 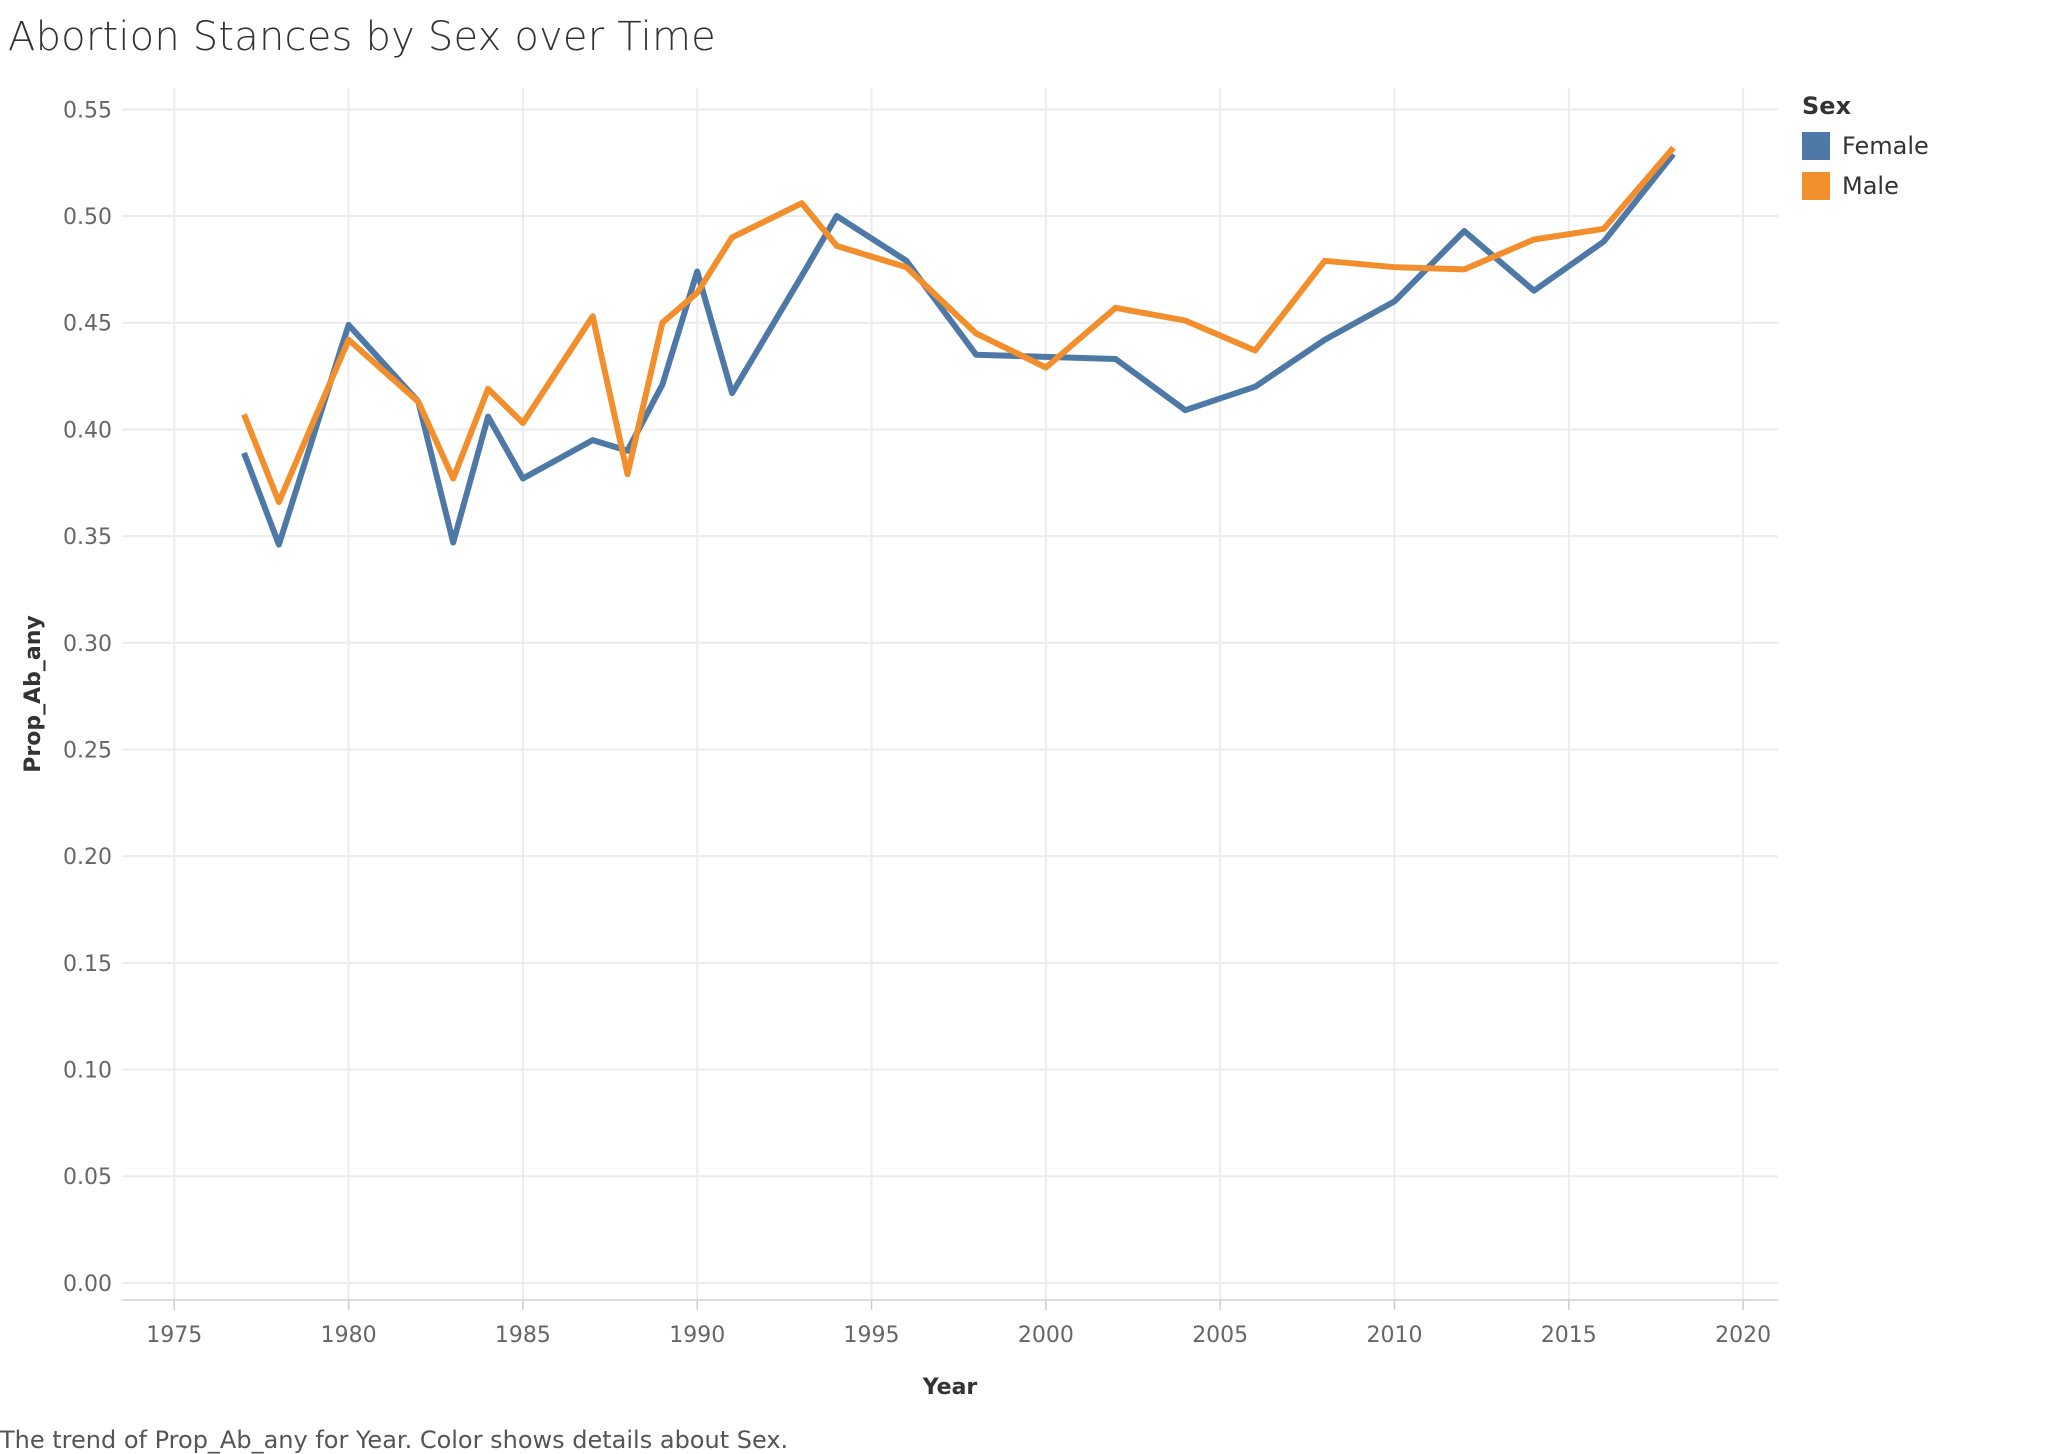 I want to click on y-tick-label: 0.35, so click(x=87, y=537).